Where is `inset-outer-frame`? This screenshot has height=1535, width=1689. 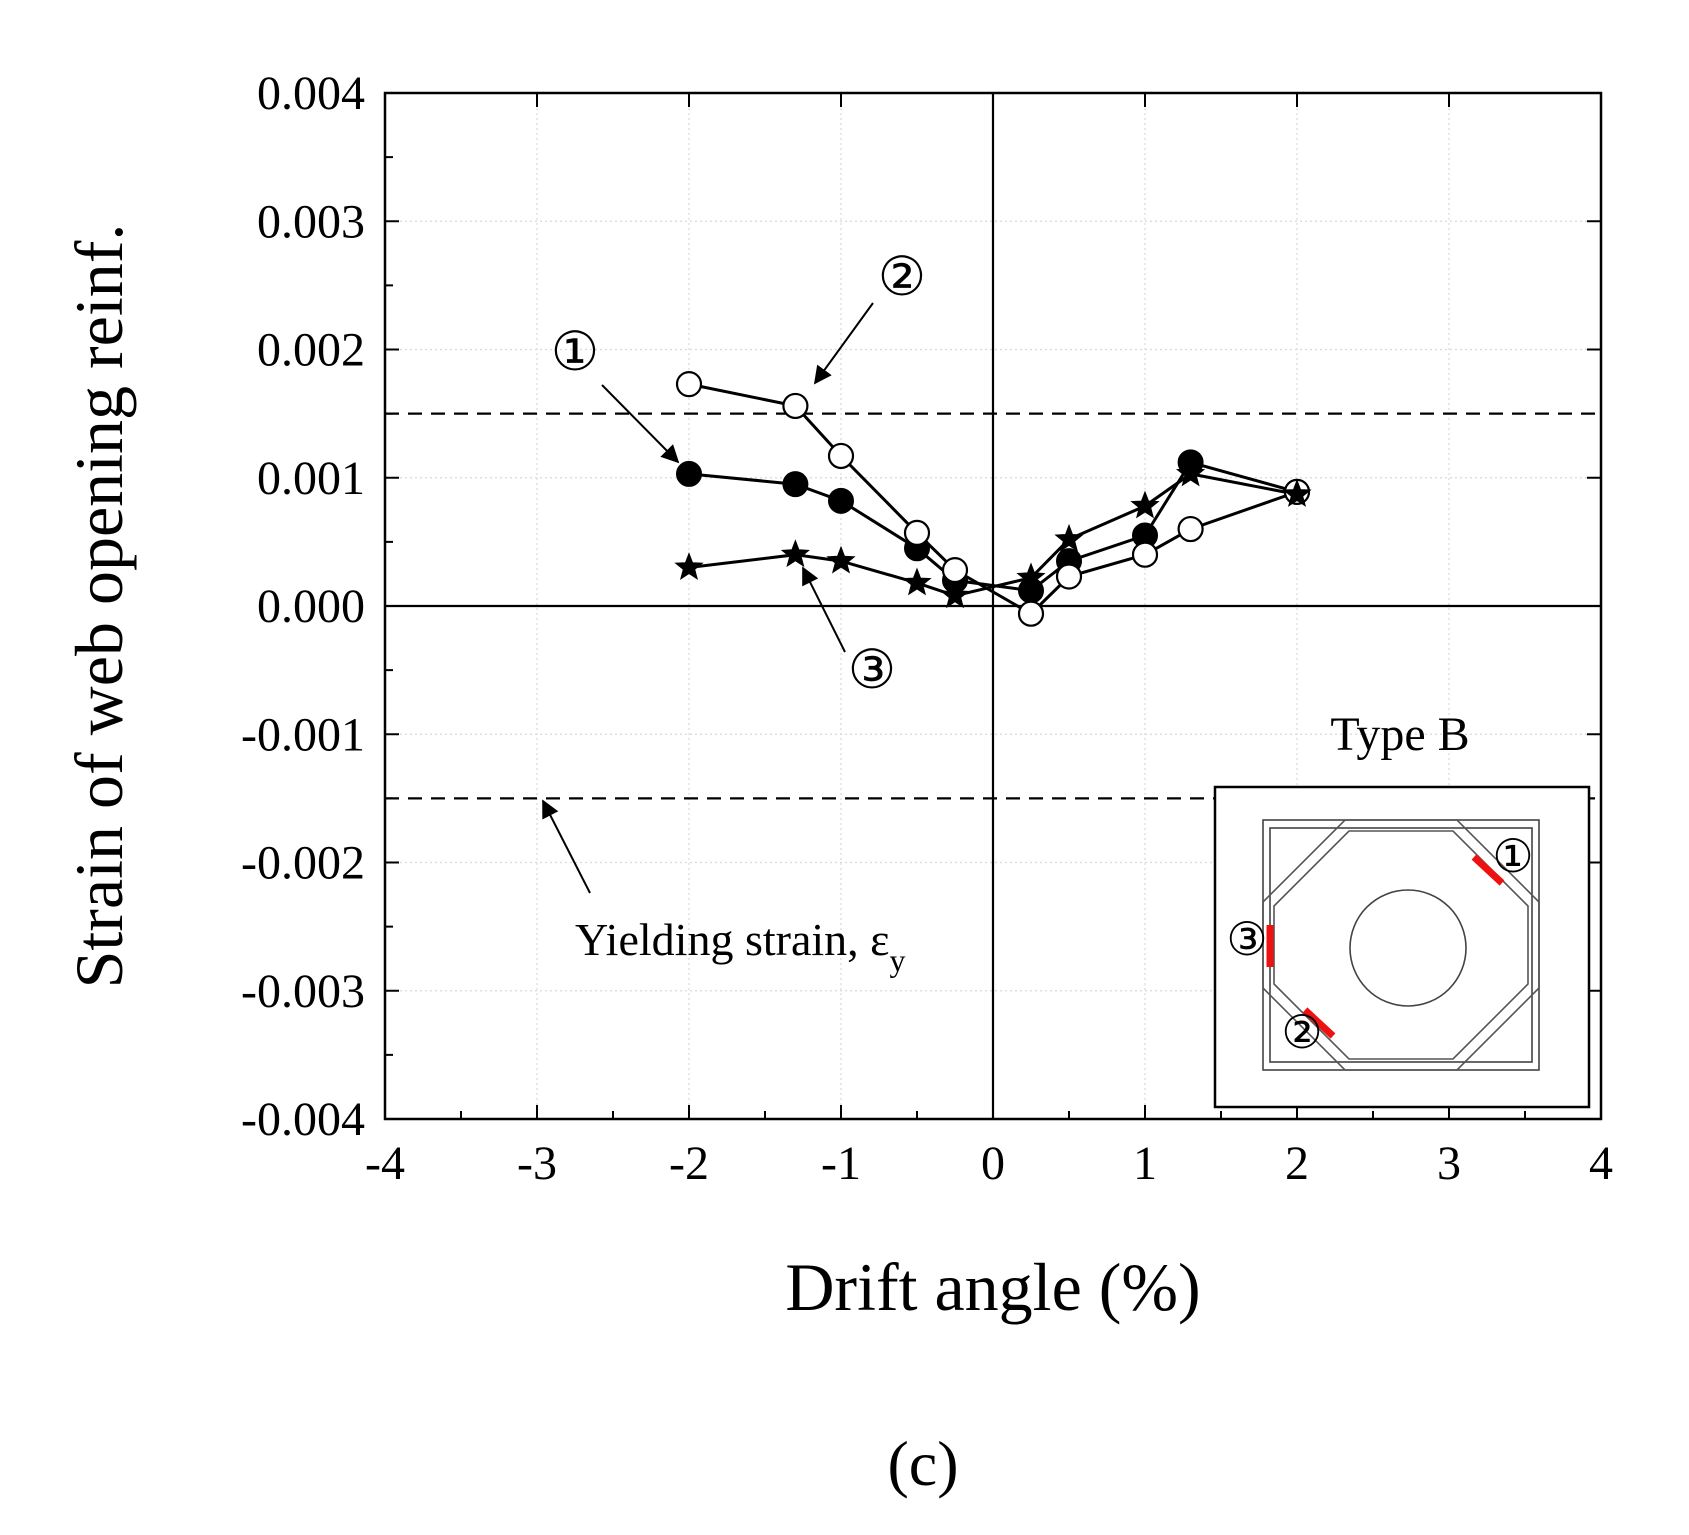
inset-outer-frame is located at coordinates (1402, 947).